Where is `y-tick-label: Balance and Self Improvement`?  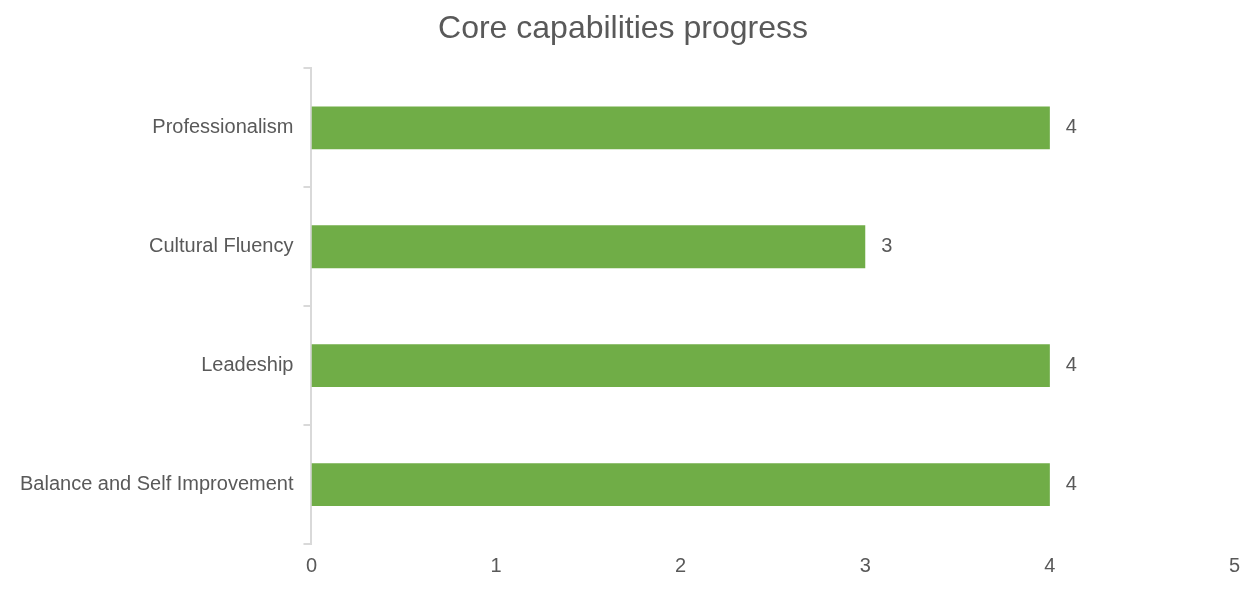
y-tick-label: Balance and Self Improvement is located at coordinates (156, 483).